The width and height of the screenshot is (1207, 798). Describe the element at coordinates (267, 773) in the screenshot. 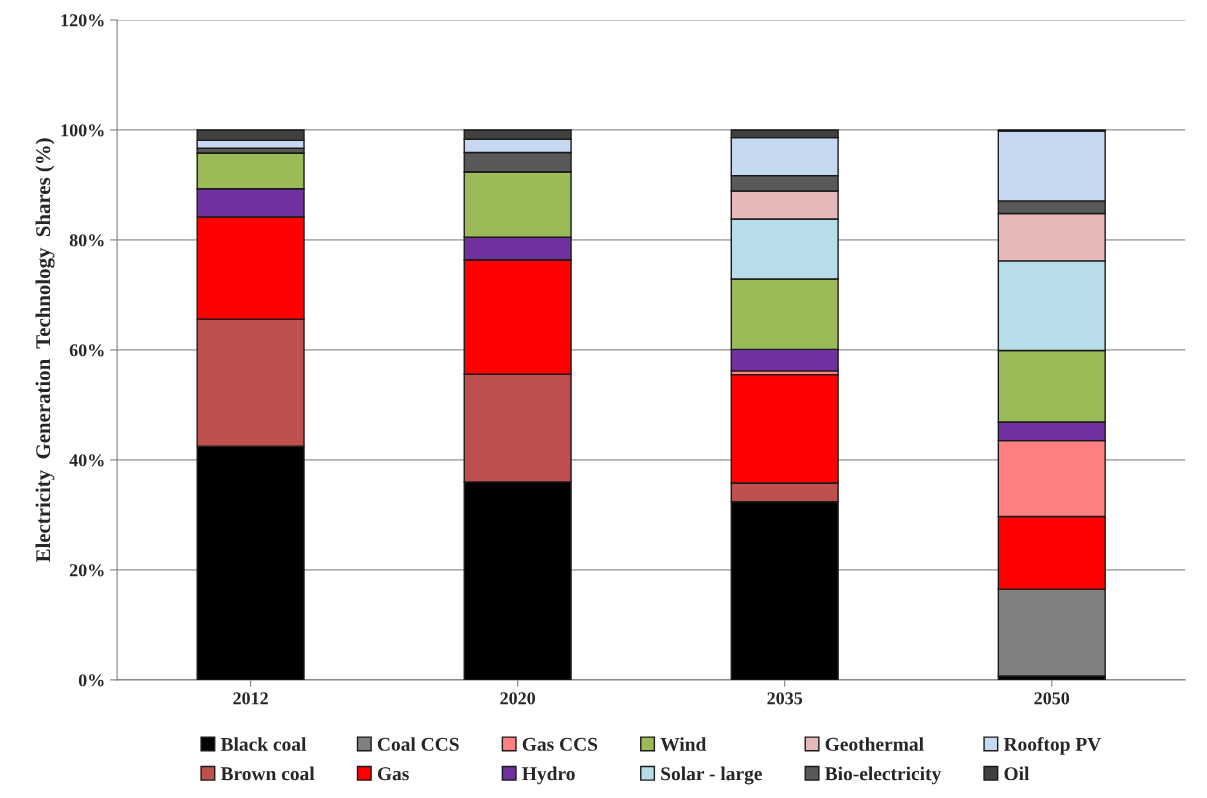

I see `legend-label: Brown coal` at that location.